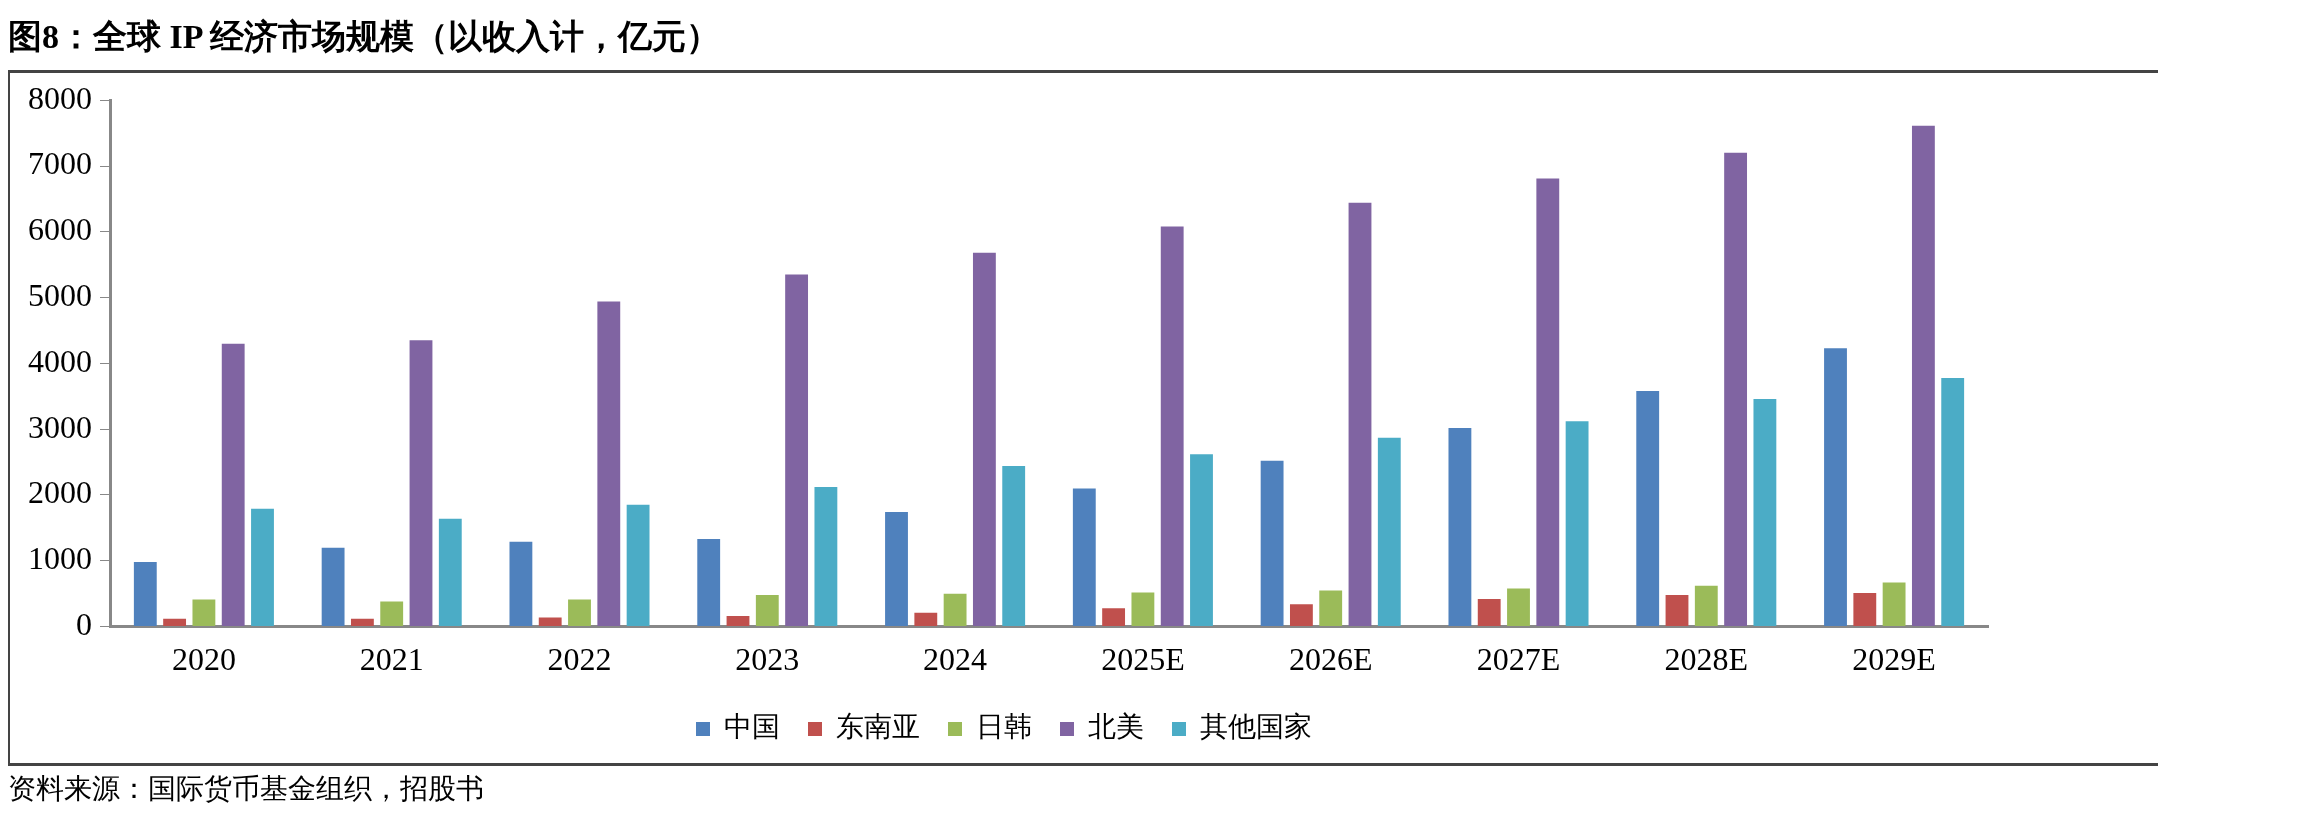 The image size is (2303, 829). Describe the element at coordinates (1706, 659) in the screenshot. I see `x-tick-label: 2028E` at that location.